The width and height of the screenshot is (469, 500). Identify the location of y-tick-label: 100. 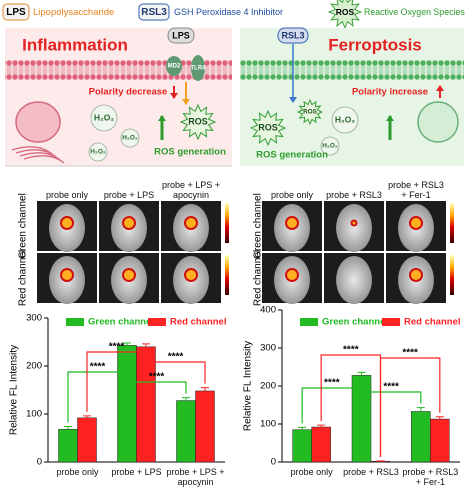
(34, 414).